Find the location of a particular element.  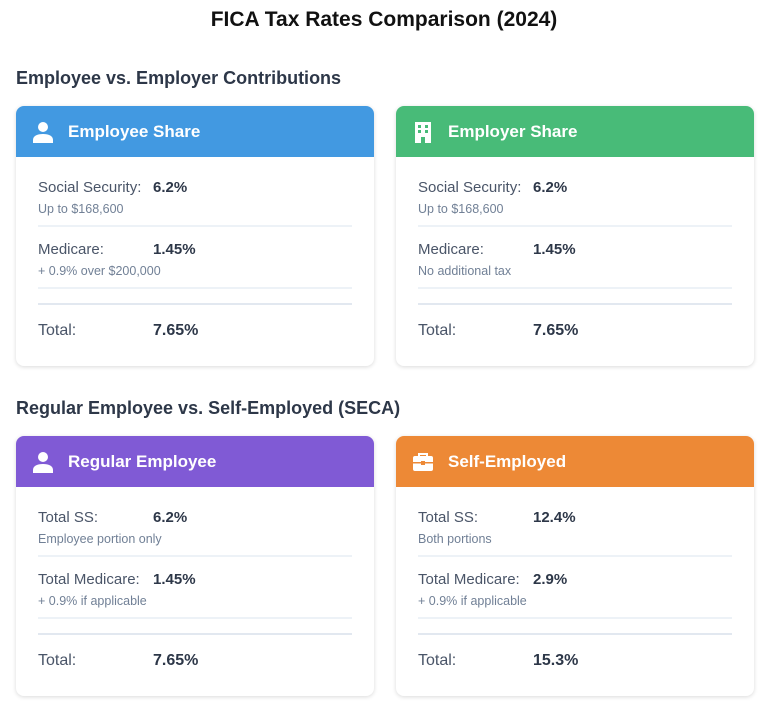

user-tie-icon is located at coordinates (50, 132).